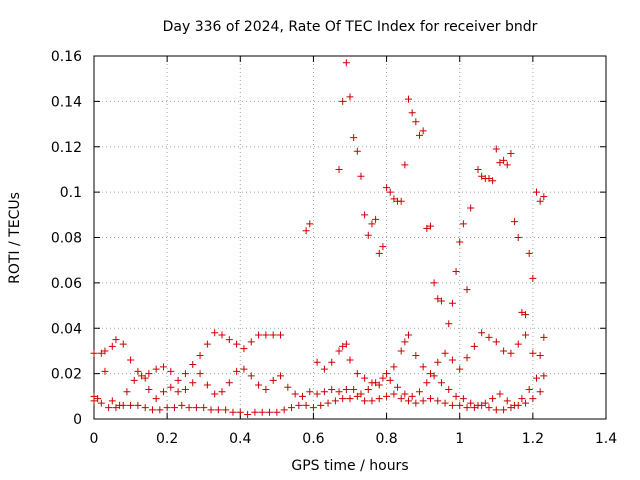 This screenshot has height=480, width=640. I want to click on y-tick-label: 0.1, so click(71, 193).